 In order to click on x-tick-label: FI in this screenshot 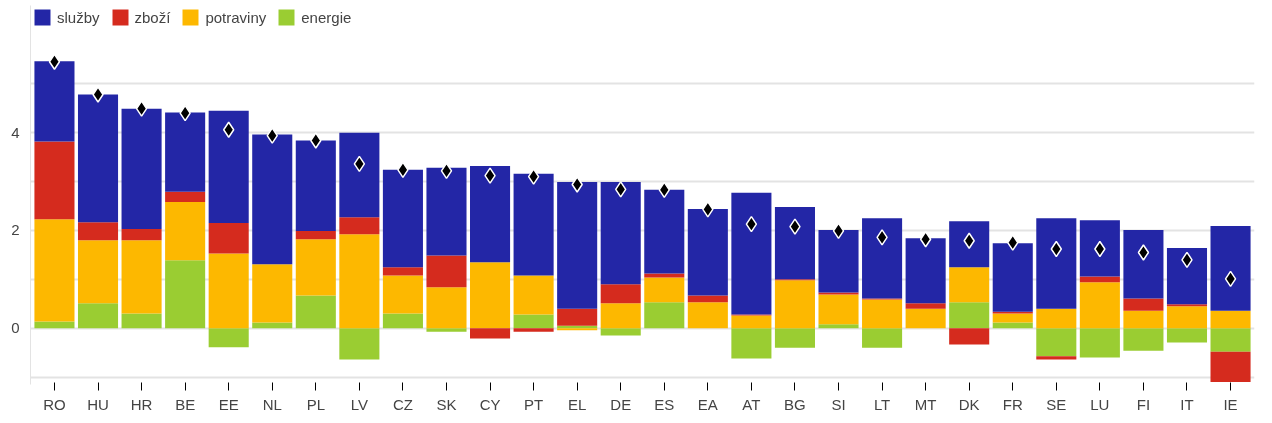, I will do `click(1143, 404)`.